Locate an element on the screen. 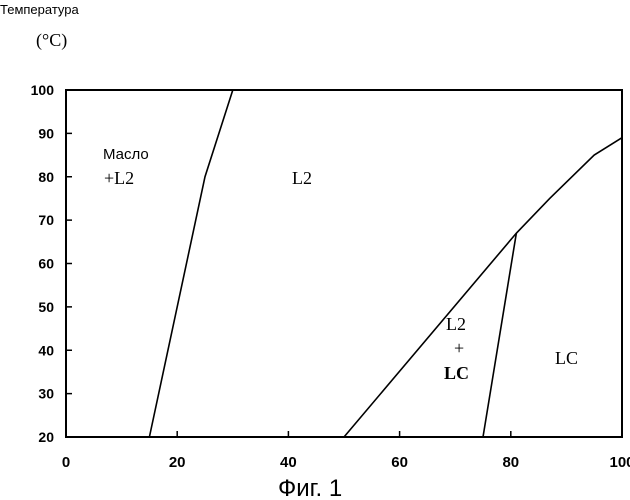  region-label-l2-lc-line1: L2 is located at coordinates (456, 324).